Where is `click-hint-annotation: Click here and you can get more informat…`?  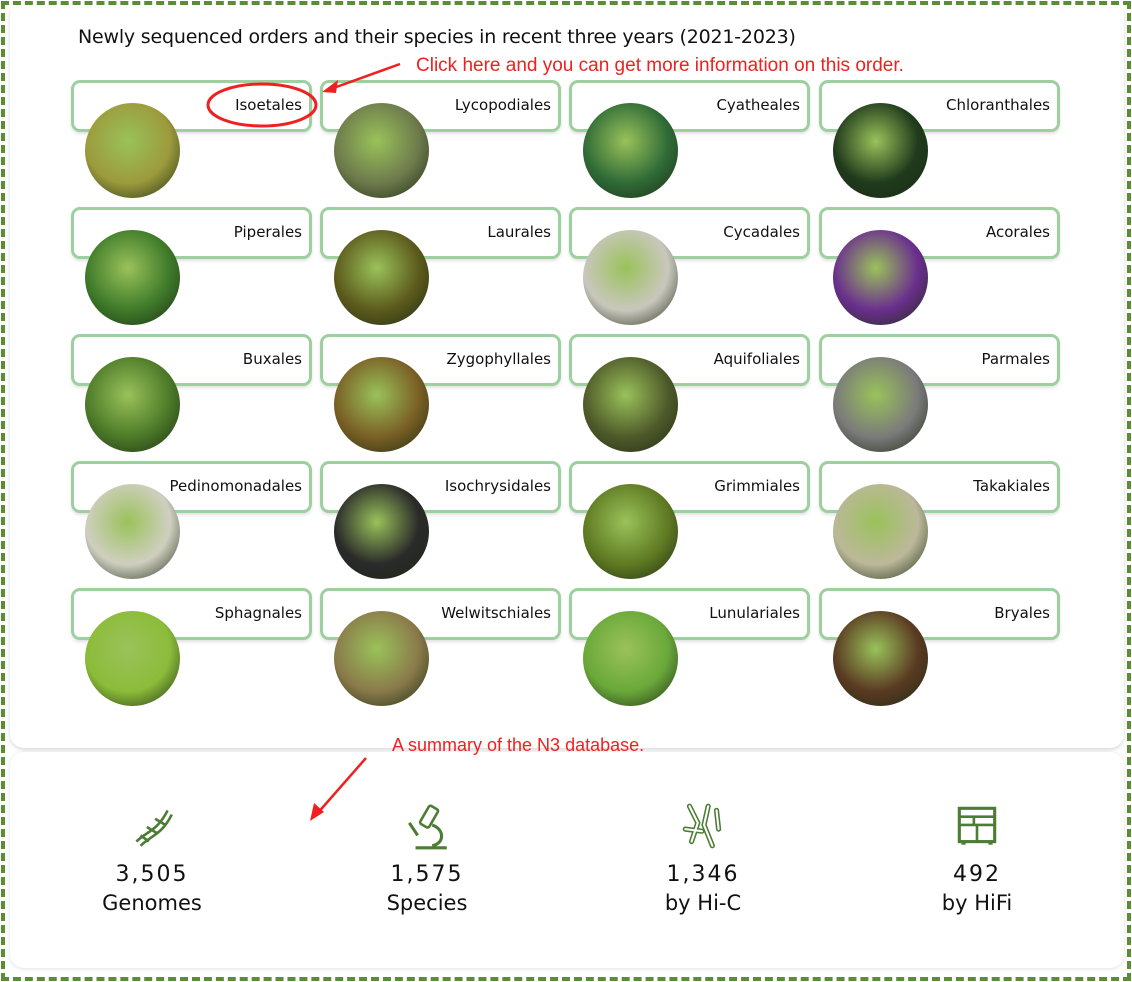 click-hint-annotation: Click here and you can get more informat… is located at coordinates (660, 65).